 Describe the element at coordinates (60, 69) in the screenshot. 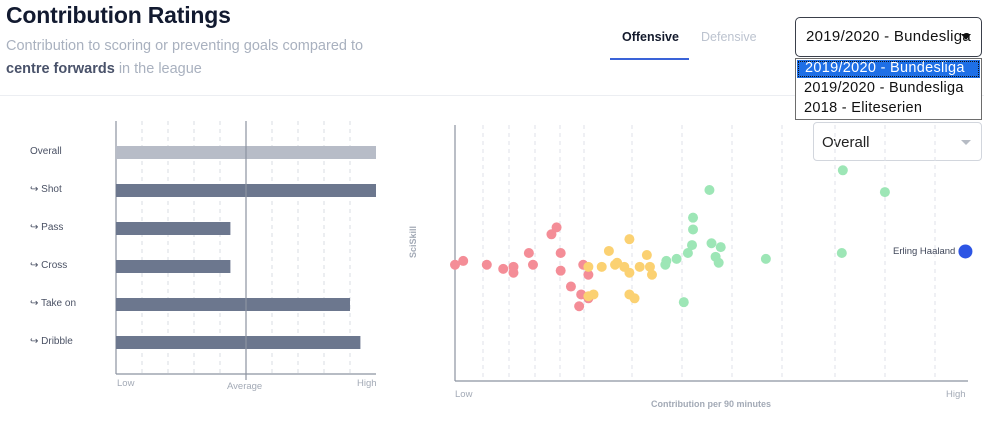

I see `subtitle-highlight: centre forwards` at that location.